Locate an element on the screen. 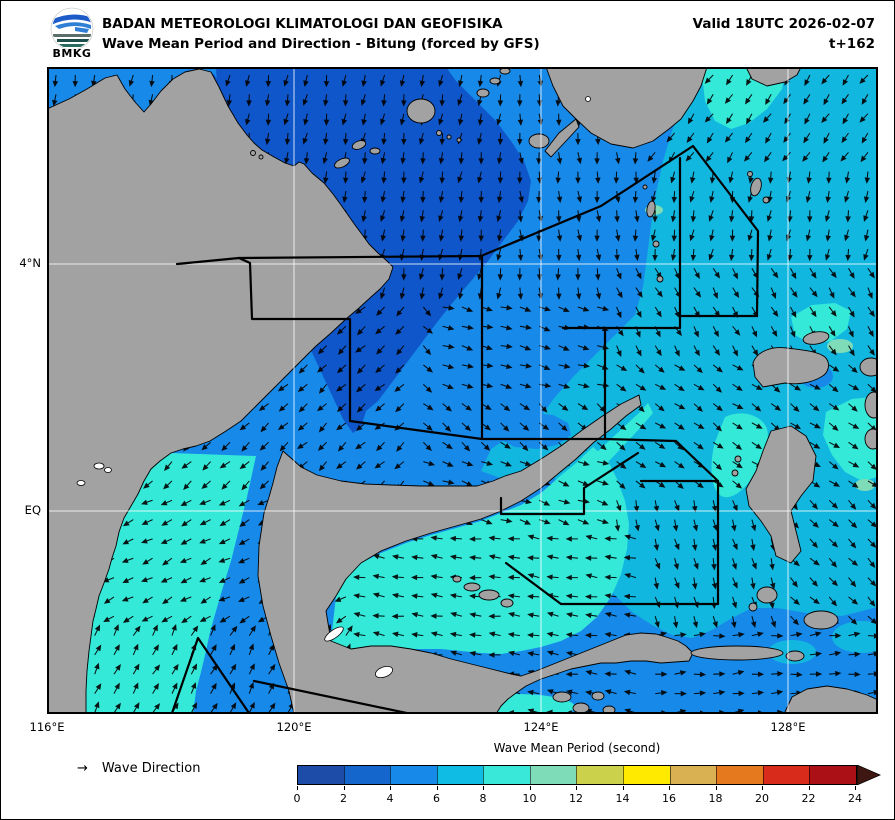 This screenshot has width=895, height=820. wave-direction-arrow-icon: → is located at coordinates (82, 768).